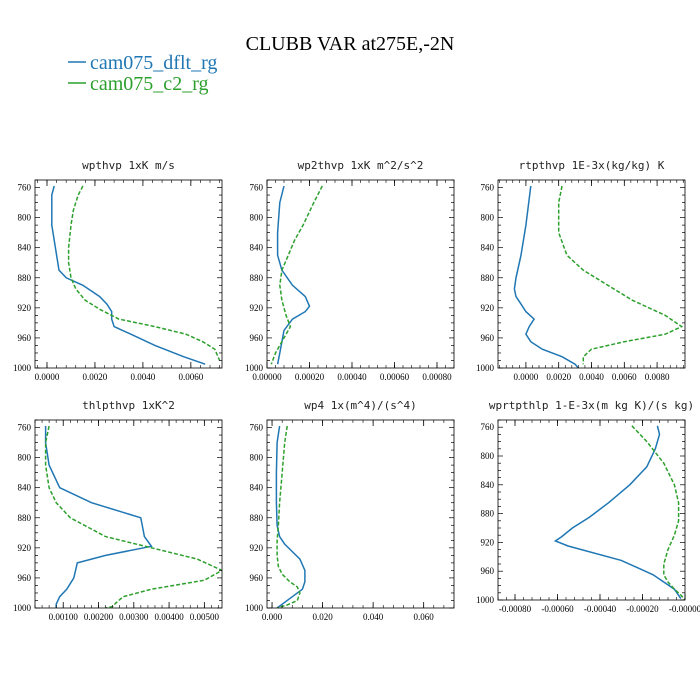  What do you see at coordinates (600, 609) in the screenshot?
I see `x-tick-label: -0.00040` at bounding box center [600, 609].